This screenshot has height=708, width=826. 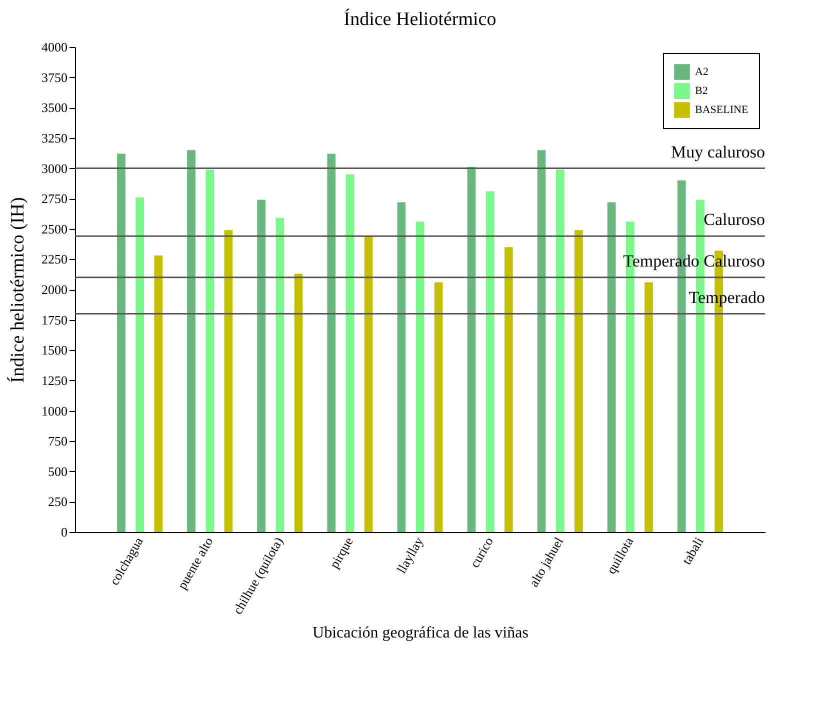 I want to click on y-tick-label: 3000, so click(x=55, y=168).